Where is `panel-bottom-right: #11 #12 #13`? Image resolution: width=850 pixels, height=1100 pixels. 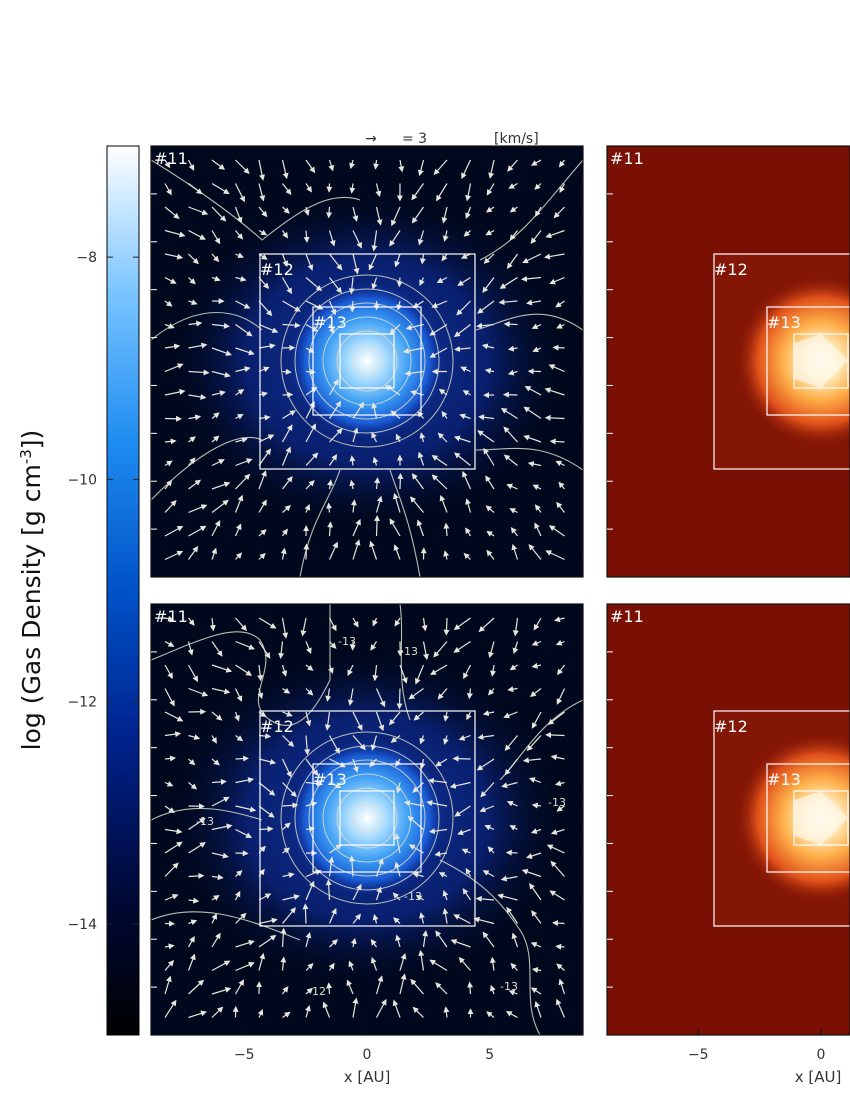
panel-bottom-right: #11 #12 #13 is located at coordinates (728, 819).